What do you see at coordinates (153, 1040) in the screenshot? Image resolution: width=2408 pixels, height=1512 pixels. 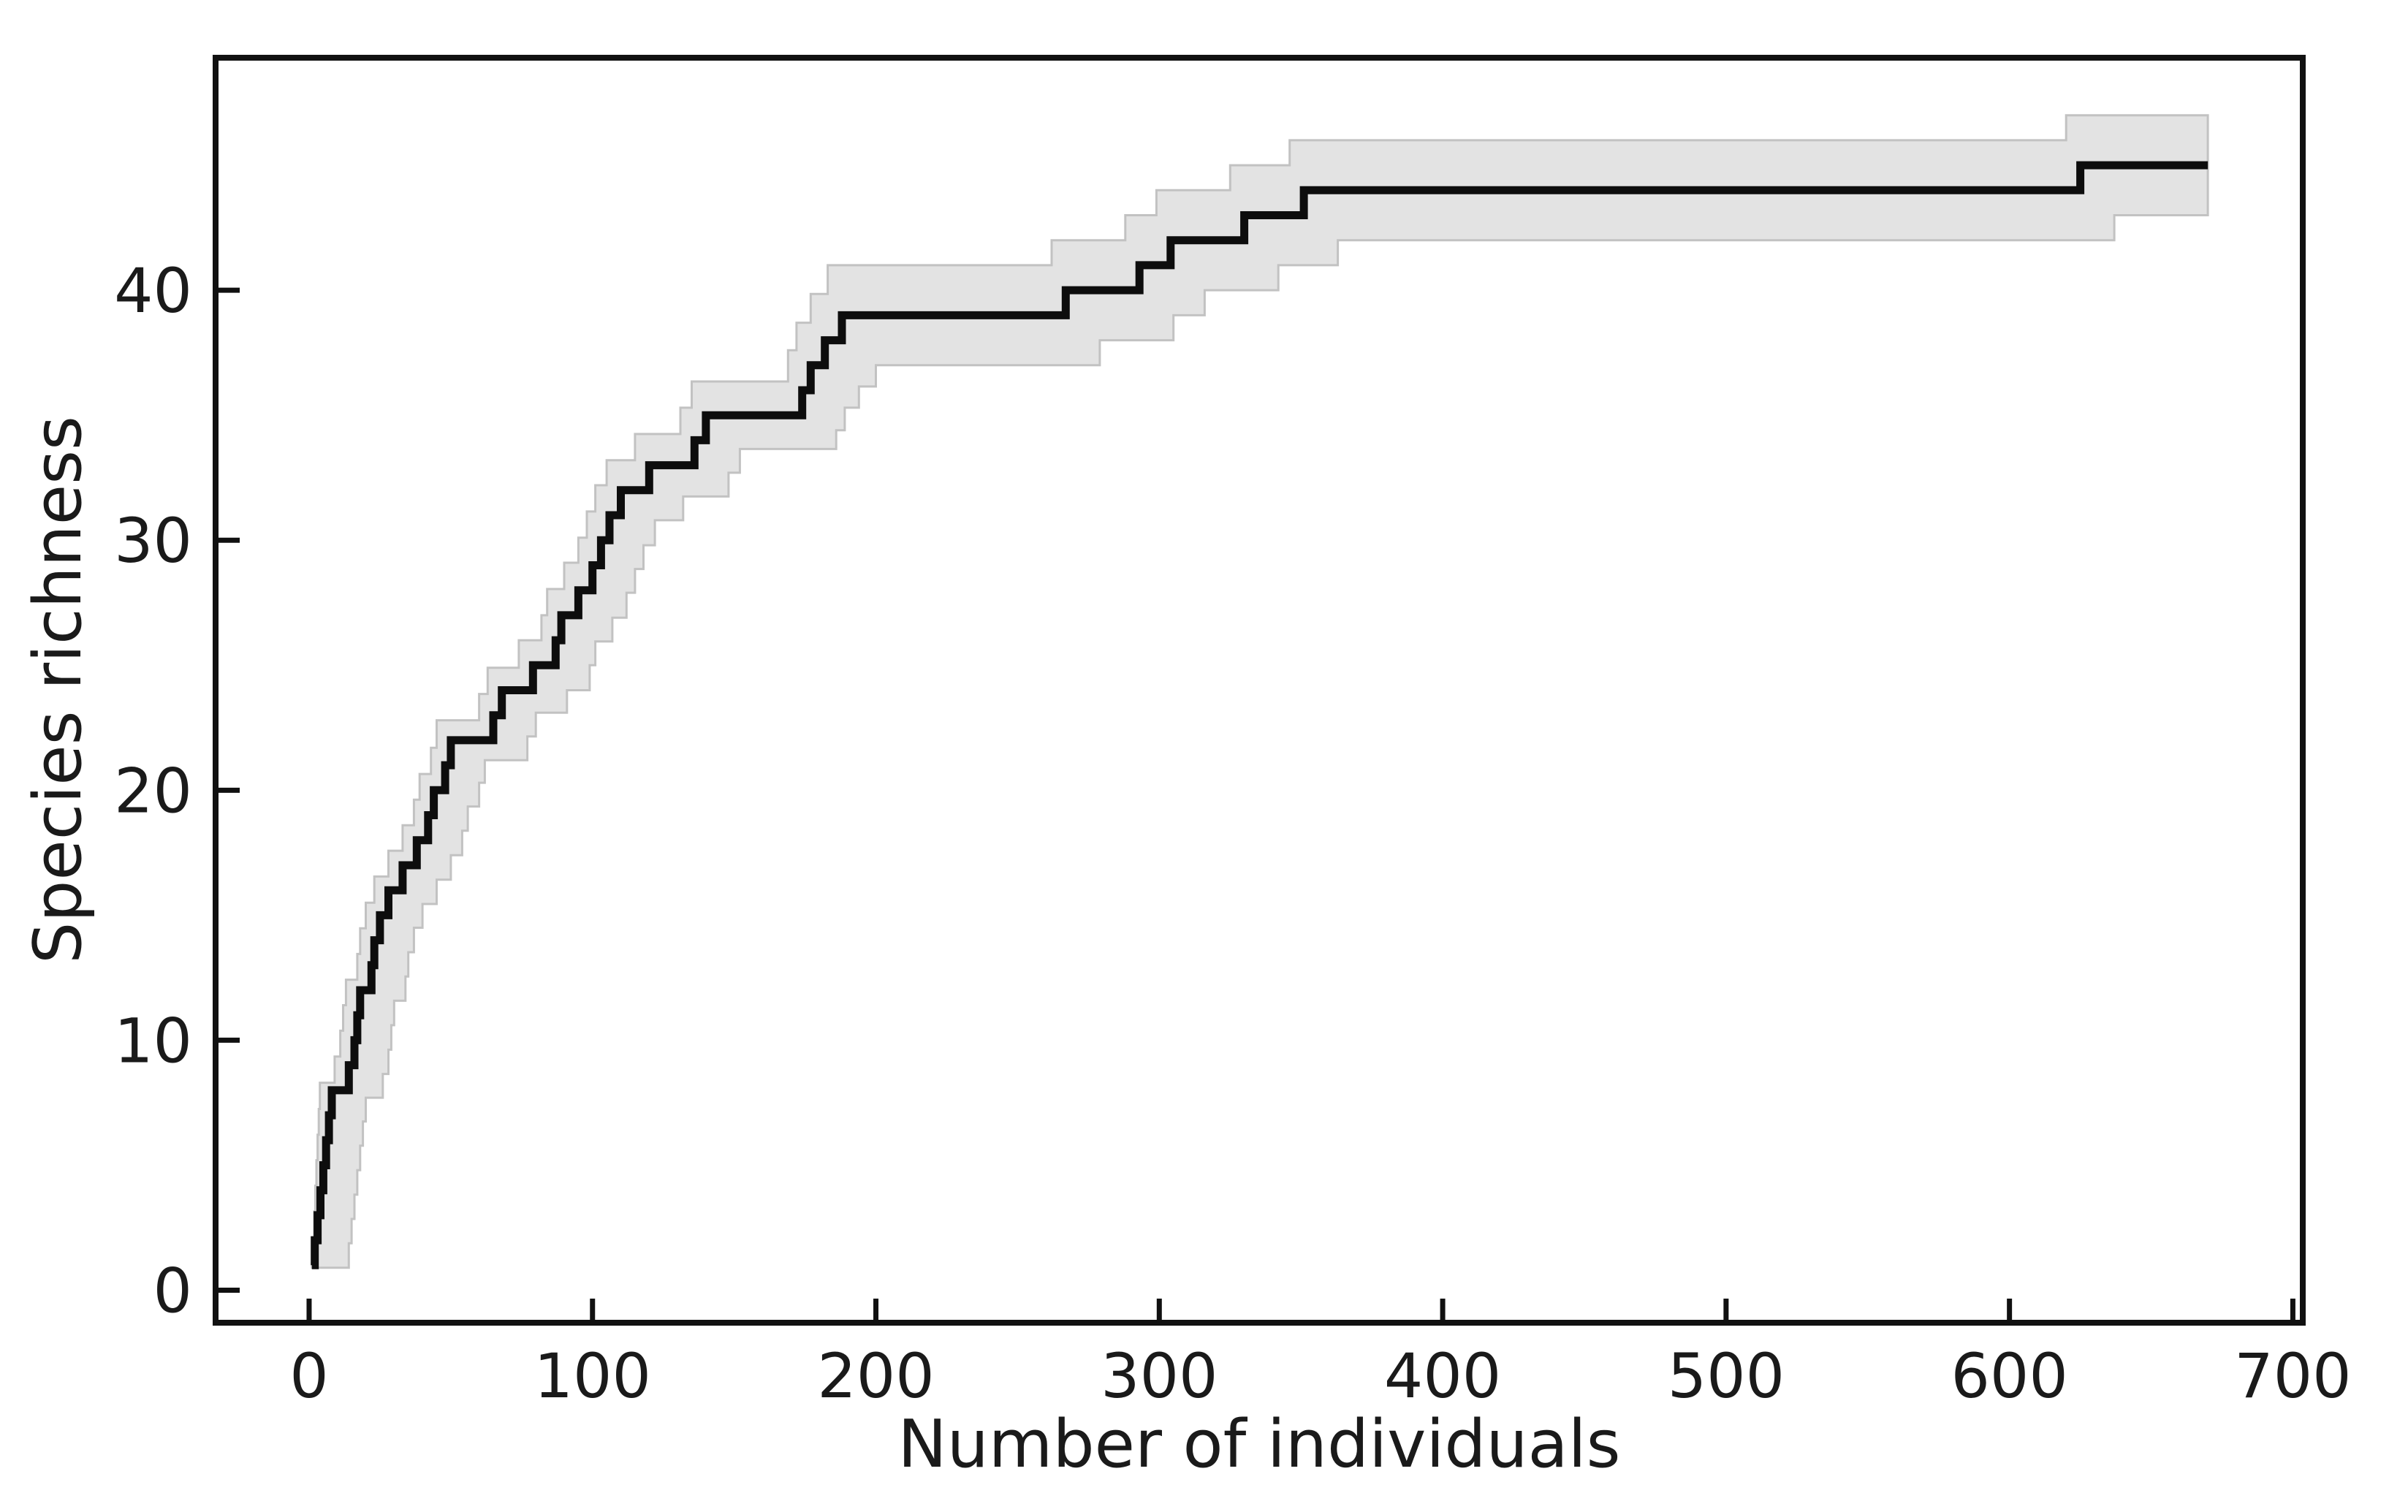 I see `y-tick-label: 10` at bounding box center [153, 1040].